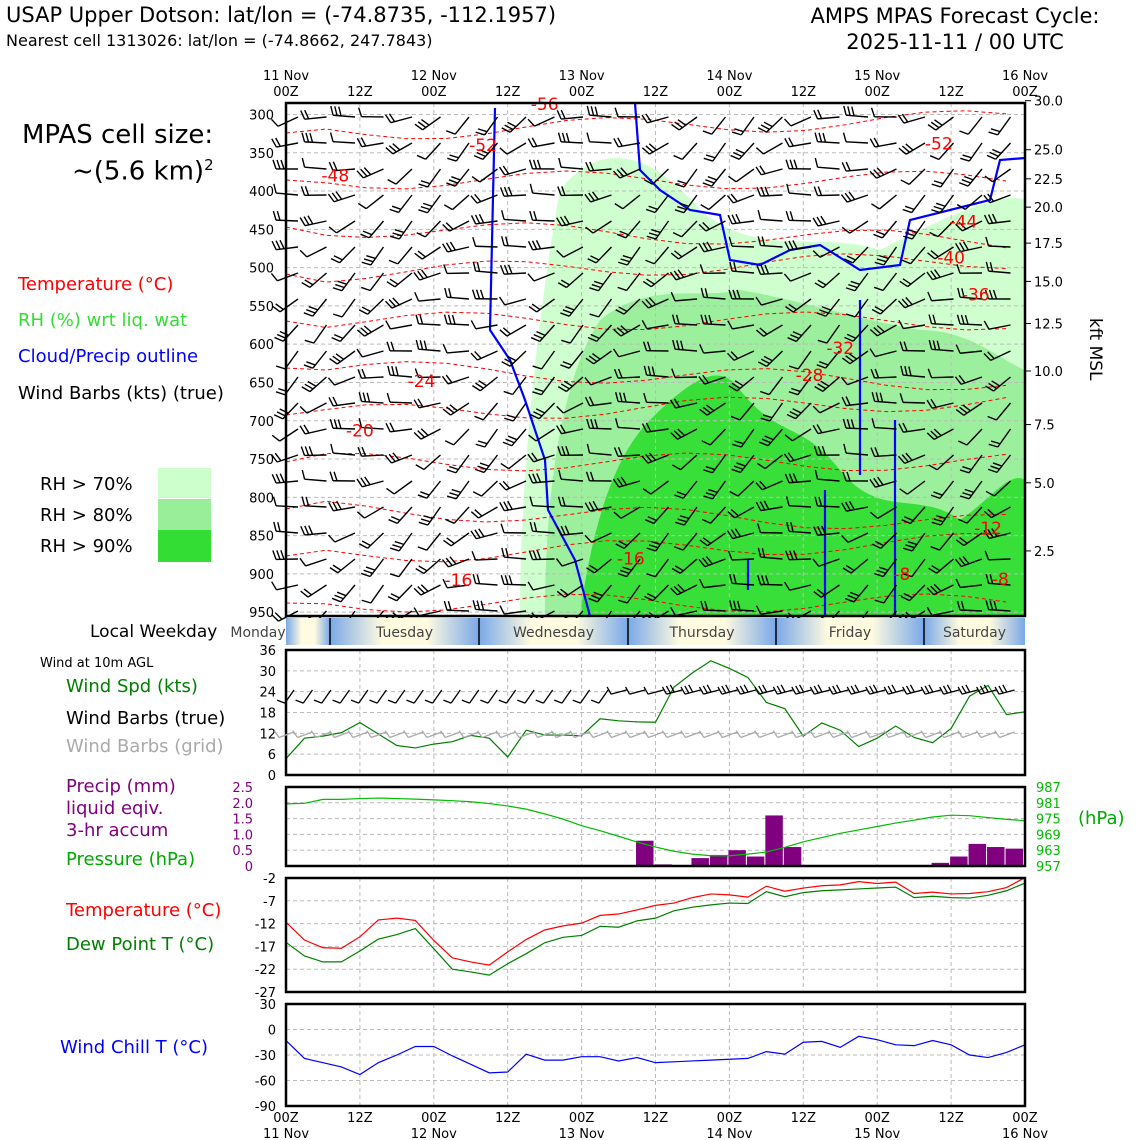 This screenshot has height=1140, width=1140. What do you see at coordinates (1025, 76) in the screenshot?
I see `top-date-label: 16 Nov` at bounding box center [1025, 76].